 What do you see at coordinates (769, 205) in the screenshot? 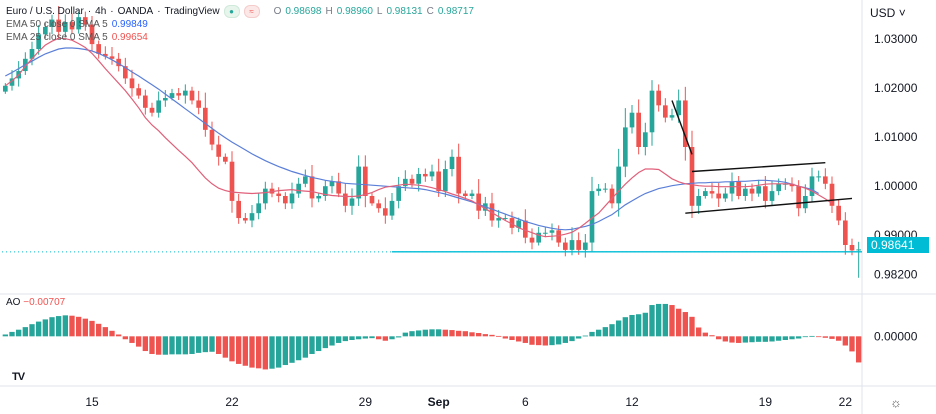
I see `pattern-flag-lower` at bounding box center [769, 205].